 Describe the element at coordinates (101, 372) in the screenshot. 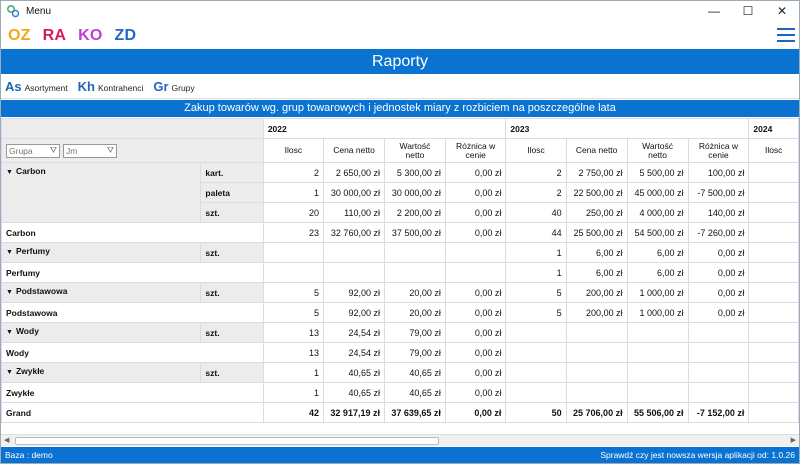

I see `group-header-cell: ▼ Zwykłe` at that location.